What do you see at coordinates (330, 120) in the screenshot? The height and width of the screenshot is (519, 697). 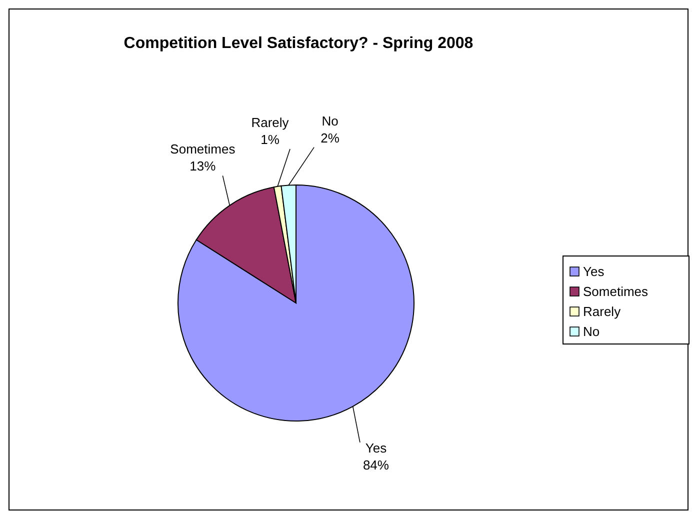 I see `slice-label: No` at bounding box center [330, 120].